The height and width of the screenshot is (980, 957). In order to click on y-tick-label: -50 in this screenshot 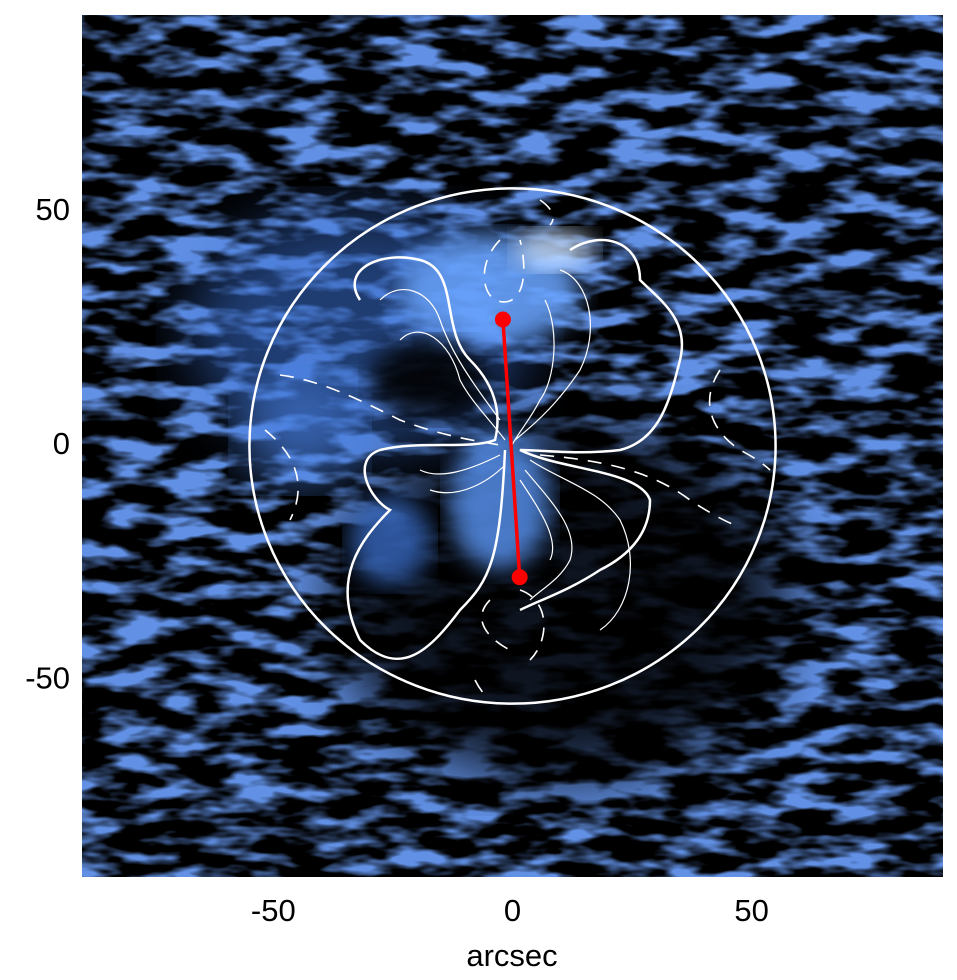, I will do `click(47, 677)`.